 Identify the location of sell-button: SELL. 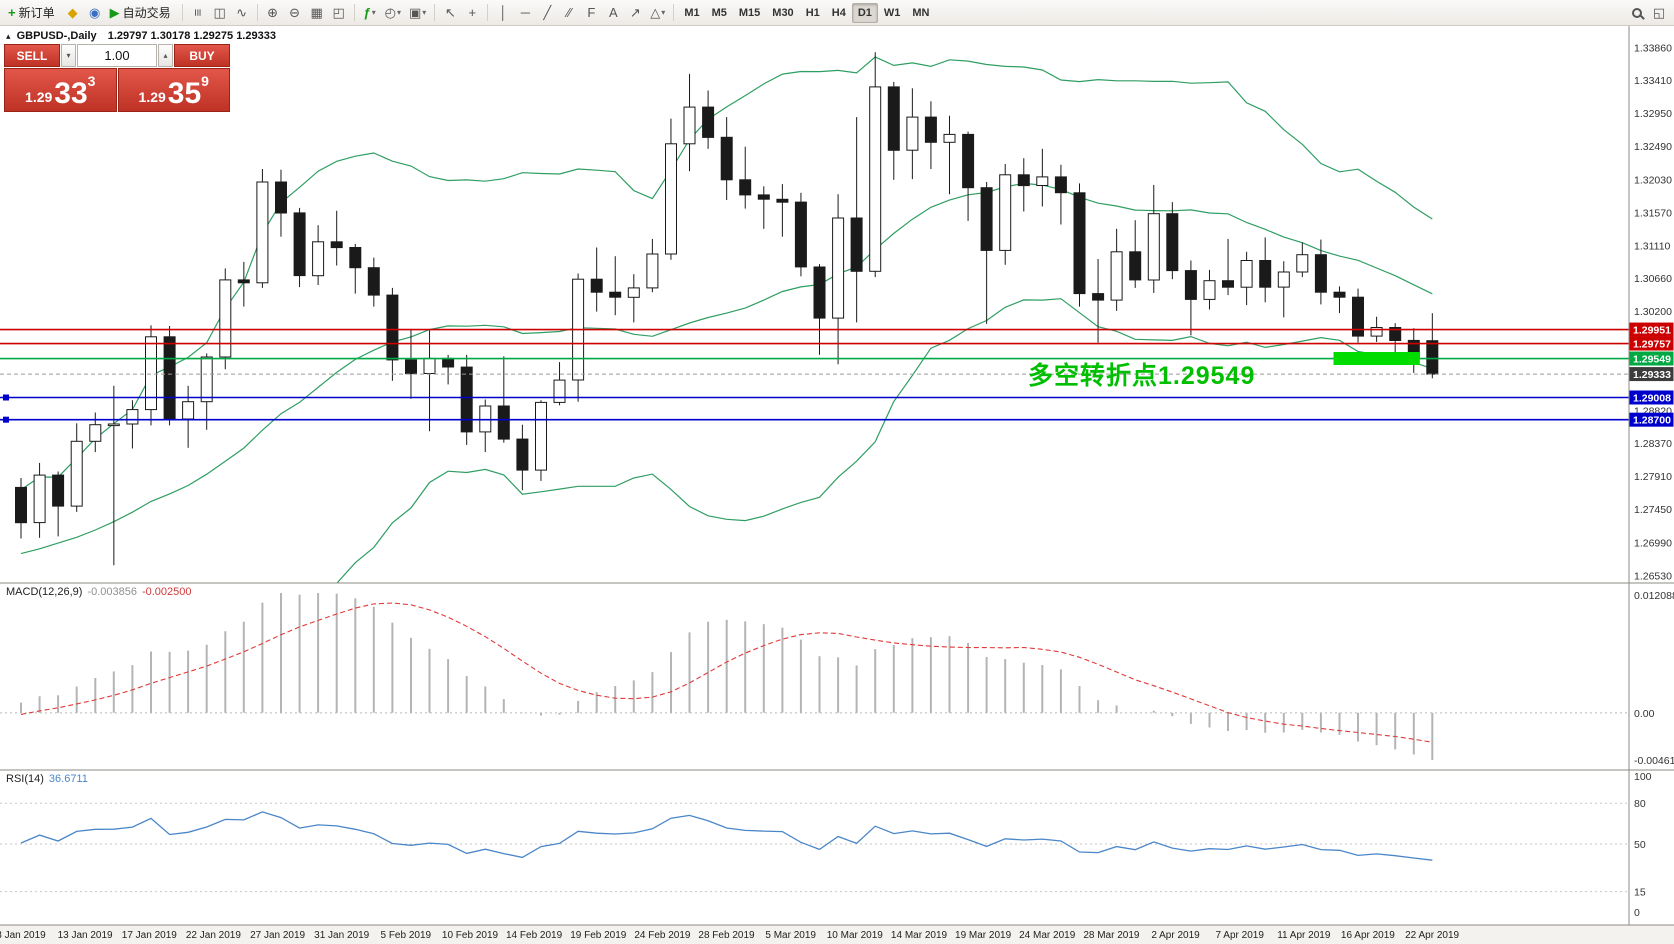
(32, 55).